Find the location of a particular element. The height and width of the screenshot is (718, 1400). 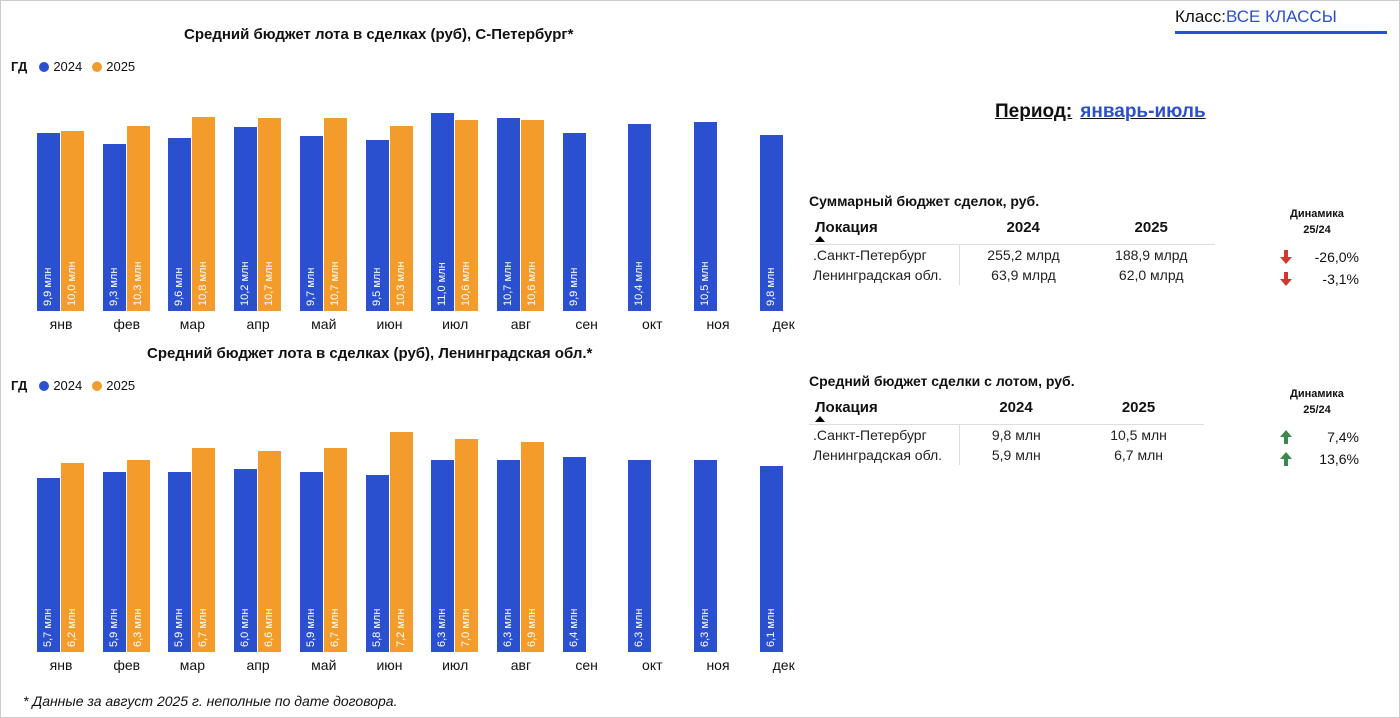

bar-data-label: 10,4 млн is located at coordinates (639, 283).